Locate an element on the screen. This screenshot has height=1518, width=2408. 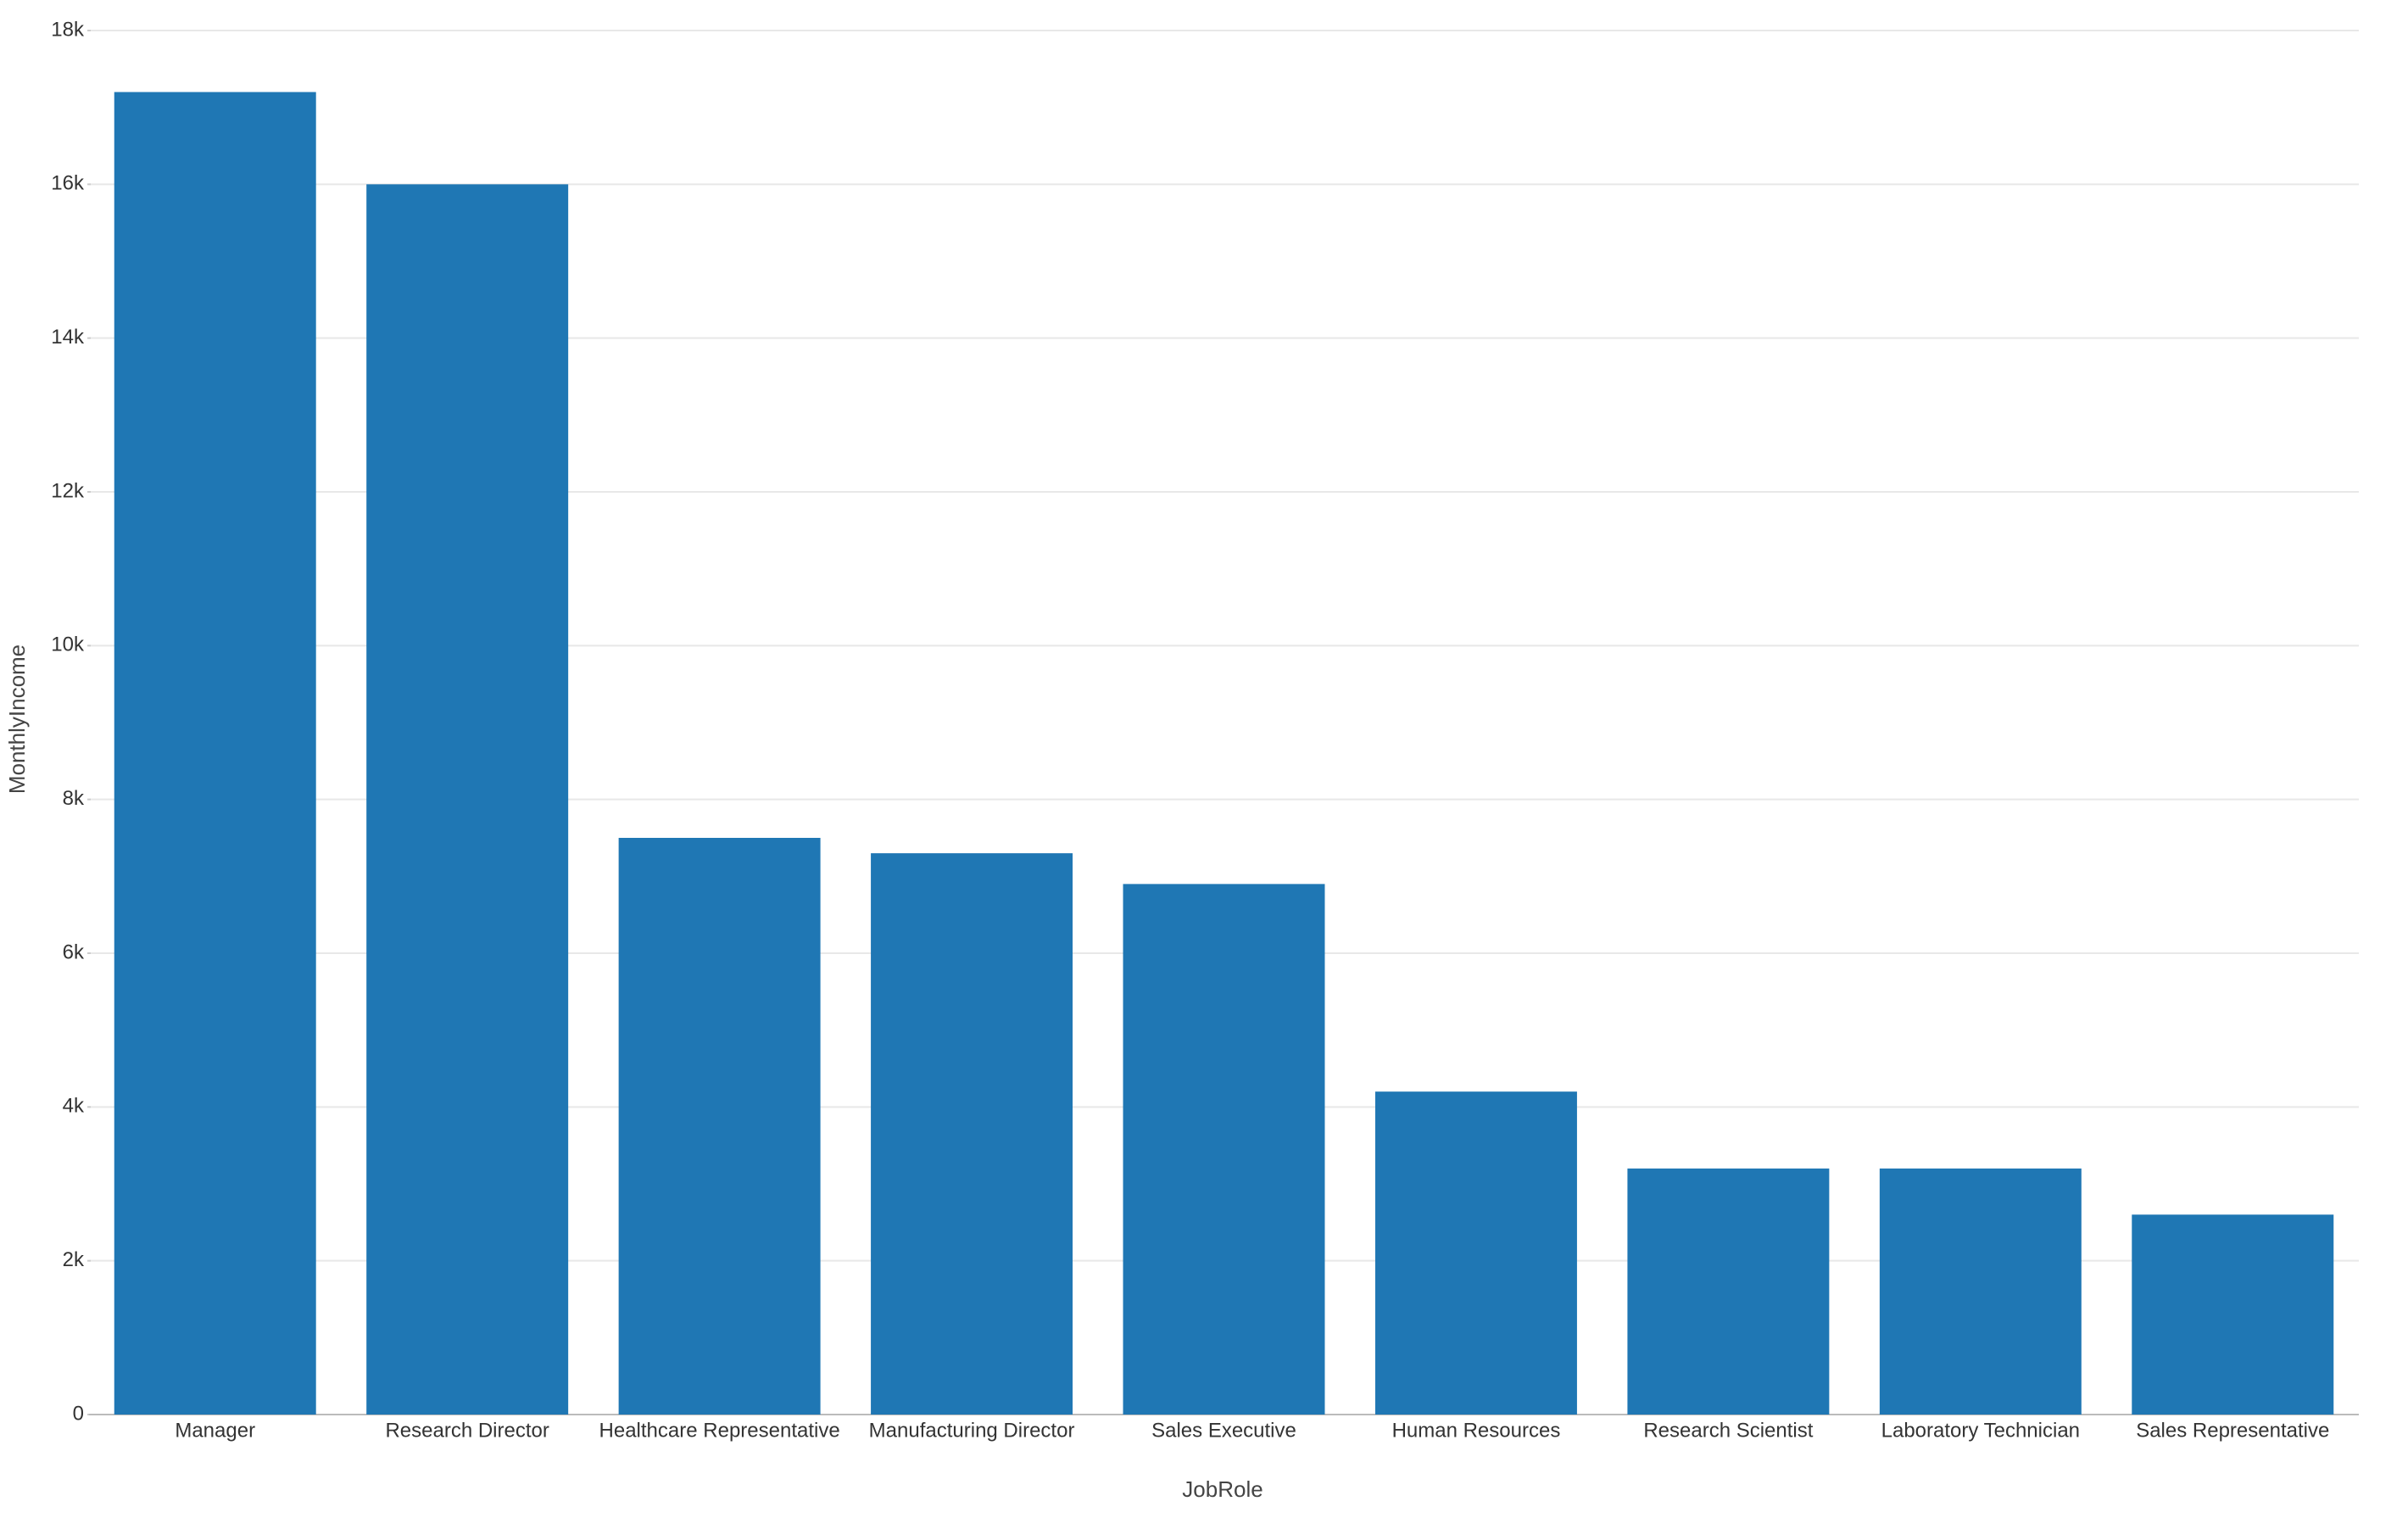
y-tick-label: 18k is located at coordinates (68, 29).